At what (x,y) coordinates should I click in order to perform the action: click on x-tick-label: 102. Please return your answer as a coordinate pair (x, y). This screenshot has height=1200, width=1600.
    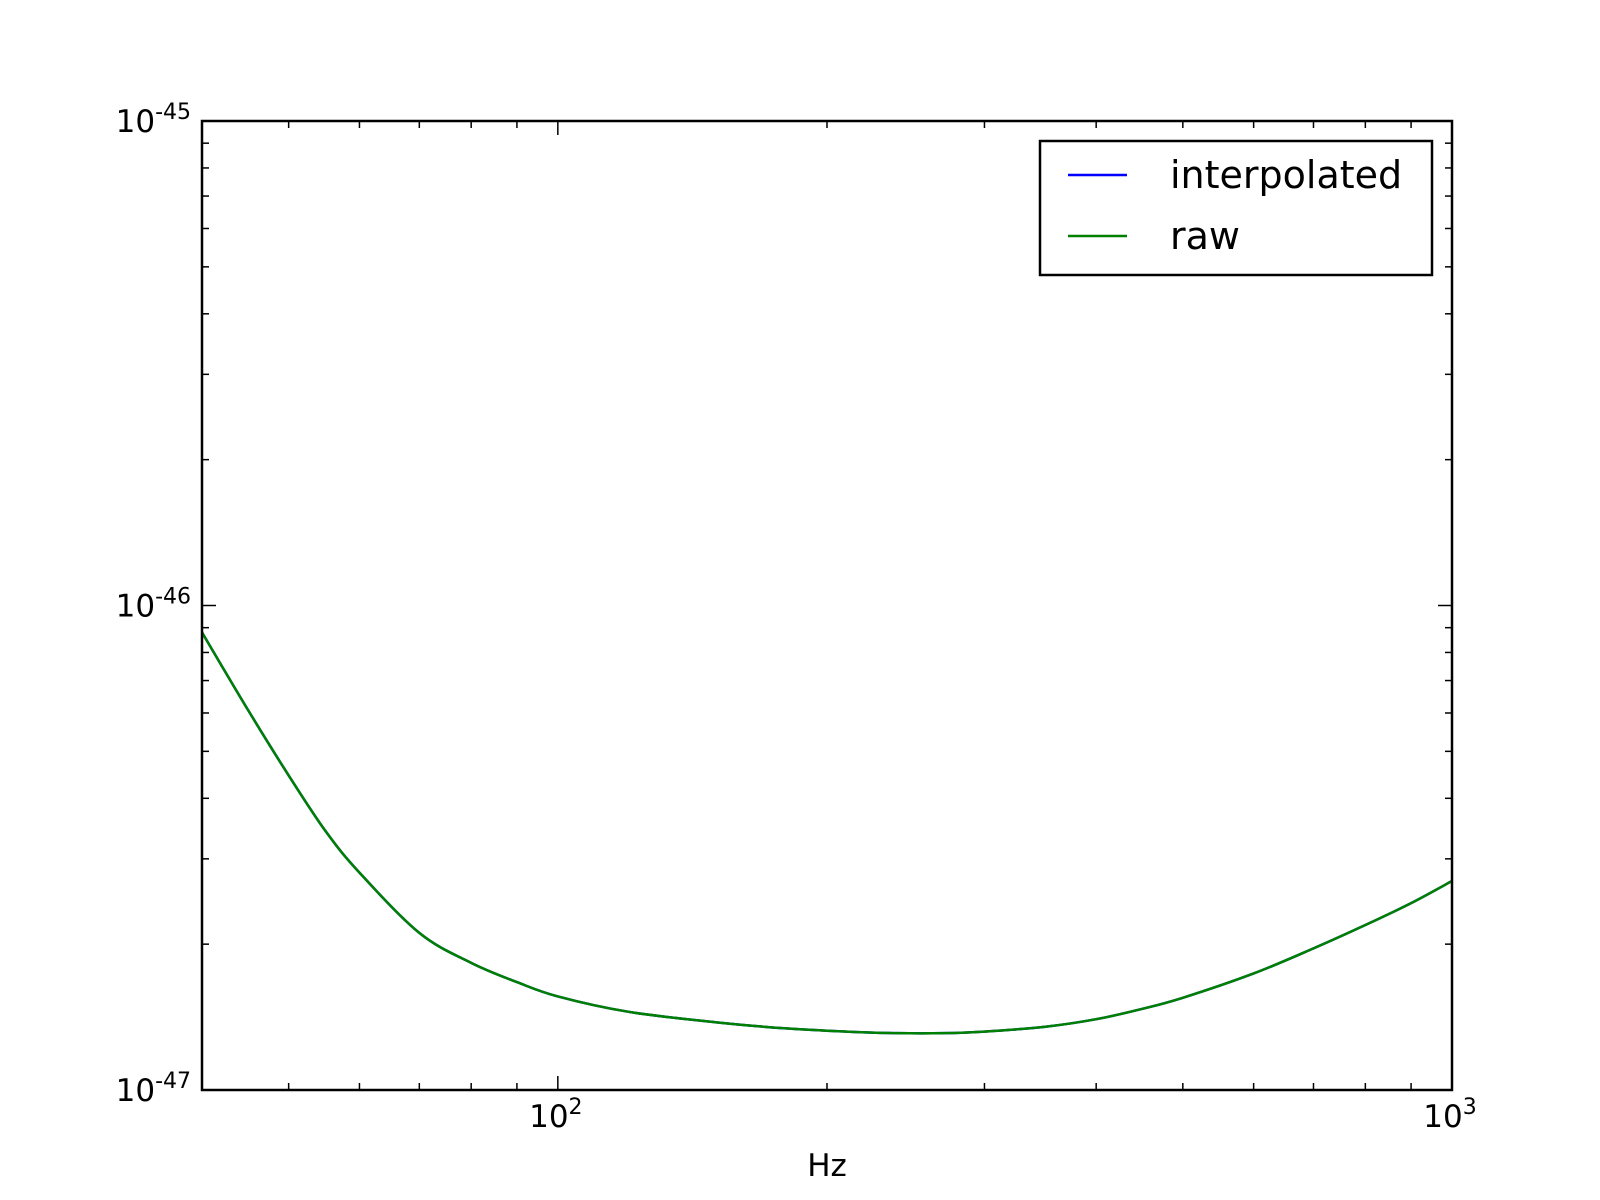
    Looking at the image, I should click on (555, 1115).